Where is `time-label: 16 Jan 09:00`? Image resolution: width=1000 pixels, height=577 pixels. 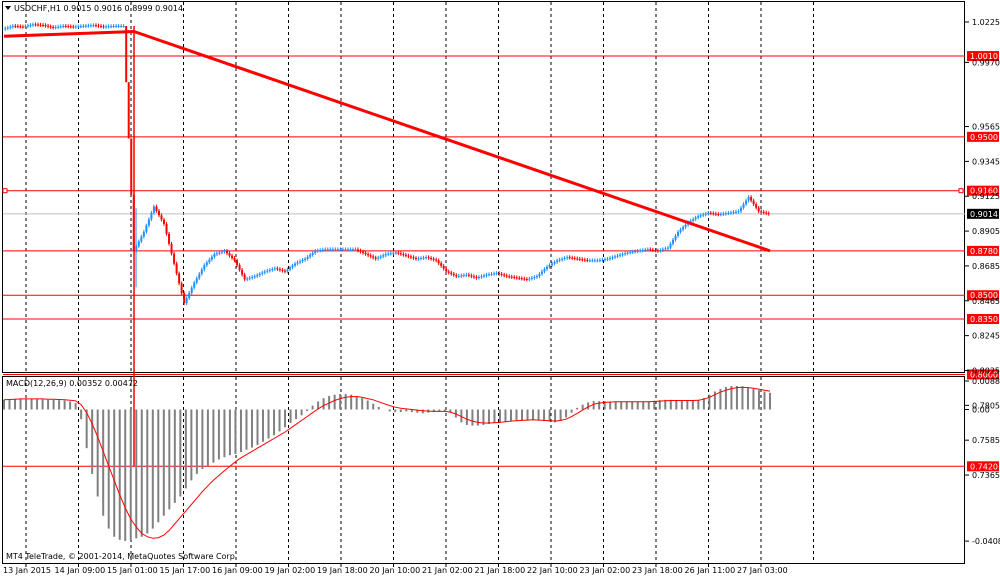 time-label: 16 Jan 09:00 is located at coordinates (237, 570).